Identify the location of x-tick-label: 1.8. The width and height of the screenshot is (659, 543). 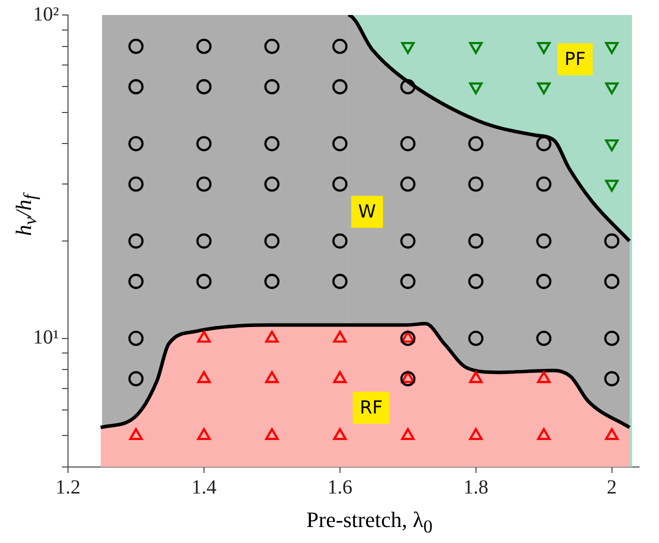
(475, 487).